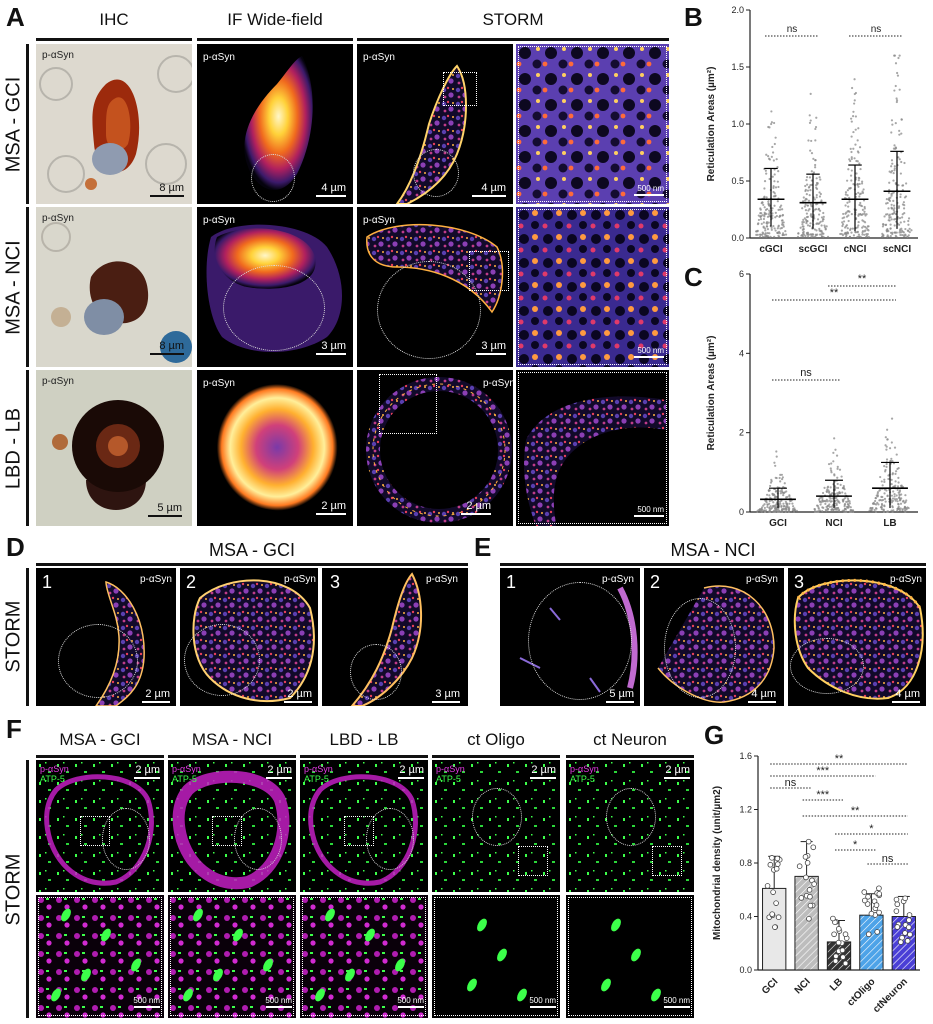 The height and width of the screenshot is (1024, 933). I want to click on y-tick-label: 6, so click(741, 274).